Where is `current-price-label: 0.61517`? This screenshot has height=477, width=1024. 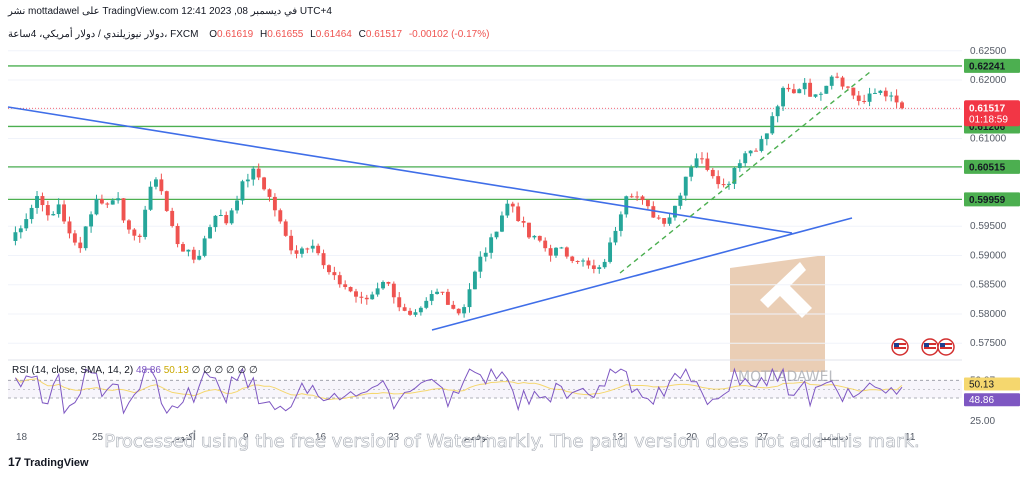 current-price-label: 0.61517 is located at coordinates (987, 108).